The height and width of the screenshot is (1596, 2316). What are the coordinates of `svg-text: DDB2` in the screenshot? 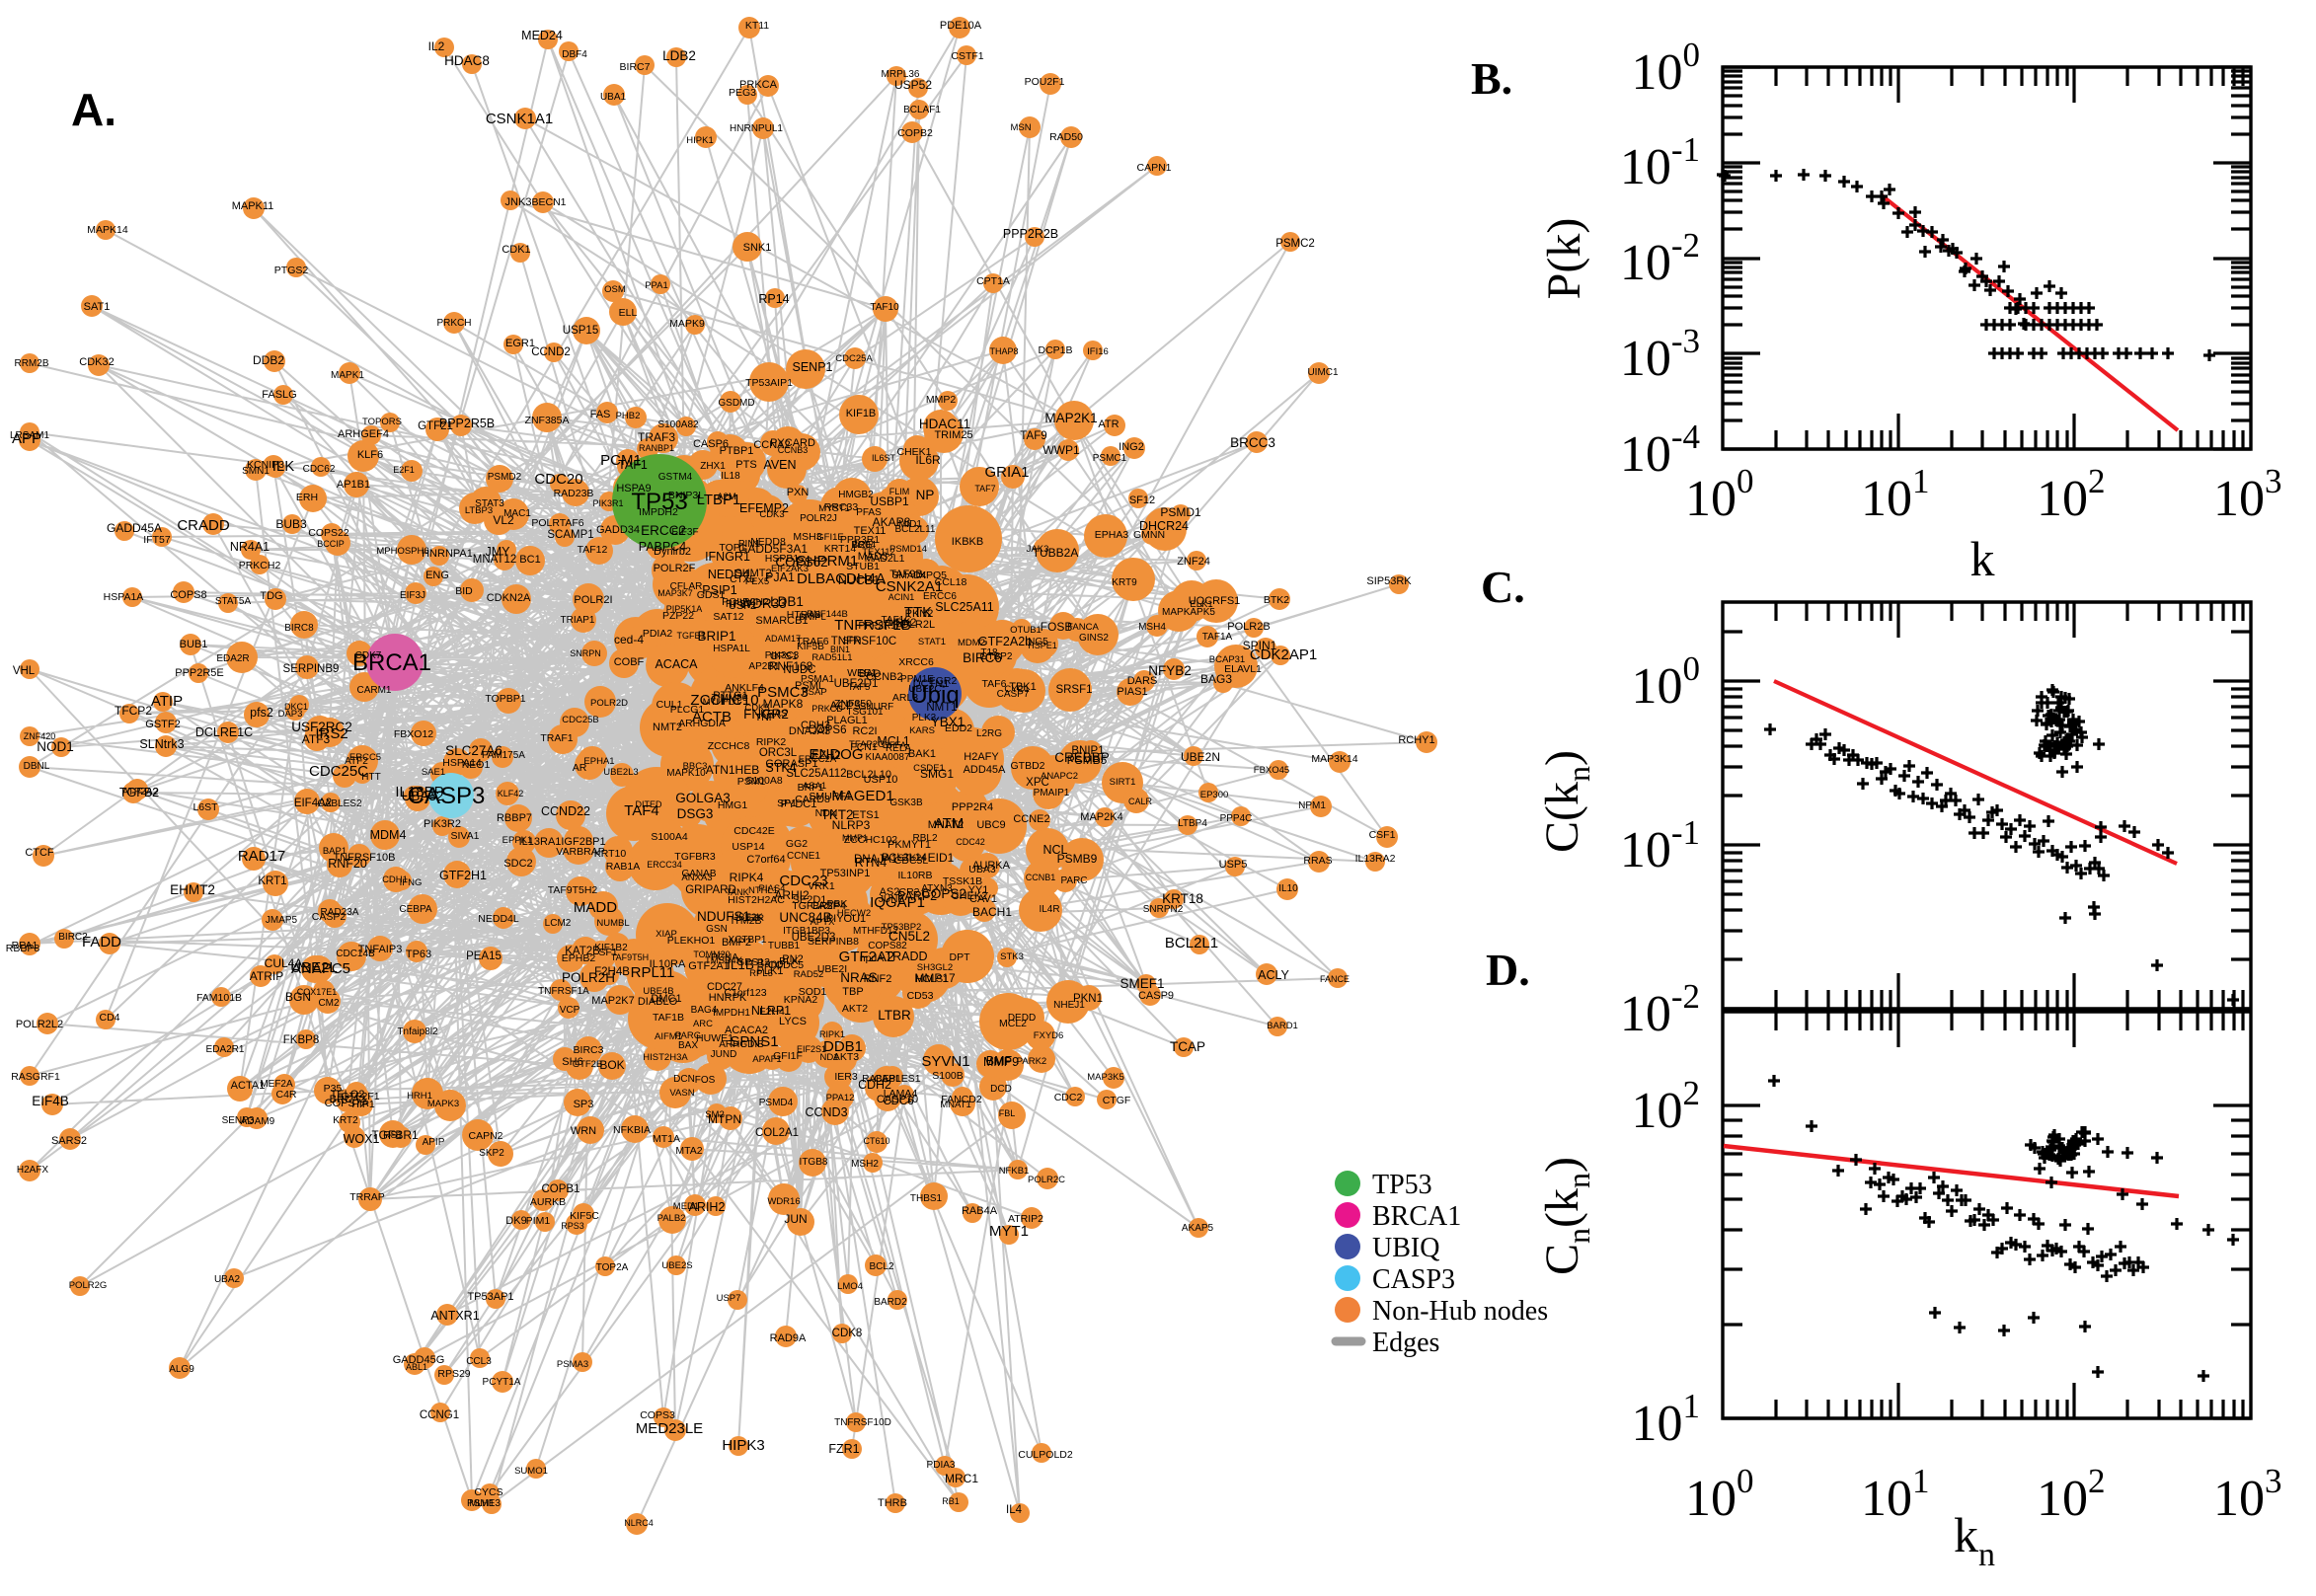 It's located at (268, 360).